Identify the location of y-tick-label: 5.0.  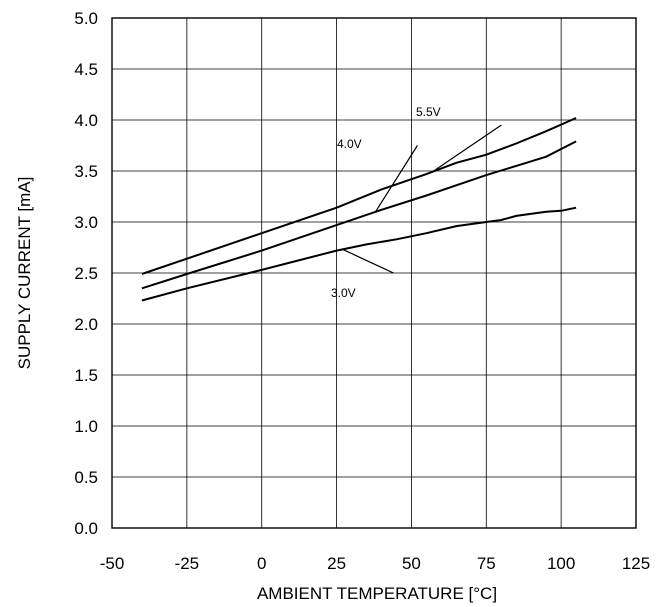
(86, 18).